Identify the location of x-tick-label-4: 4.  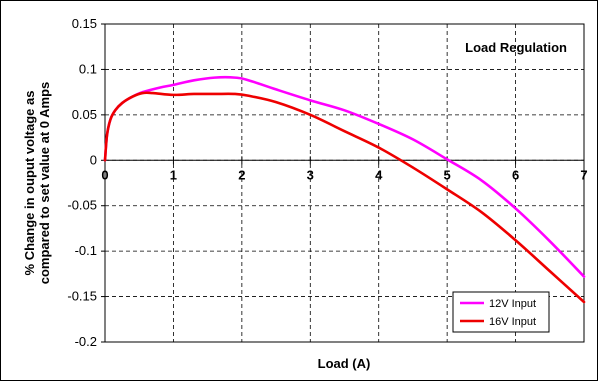
(379, 174).